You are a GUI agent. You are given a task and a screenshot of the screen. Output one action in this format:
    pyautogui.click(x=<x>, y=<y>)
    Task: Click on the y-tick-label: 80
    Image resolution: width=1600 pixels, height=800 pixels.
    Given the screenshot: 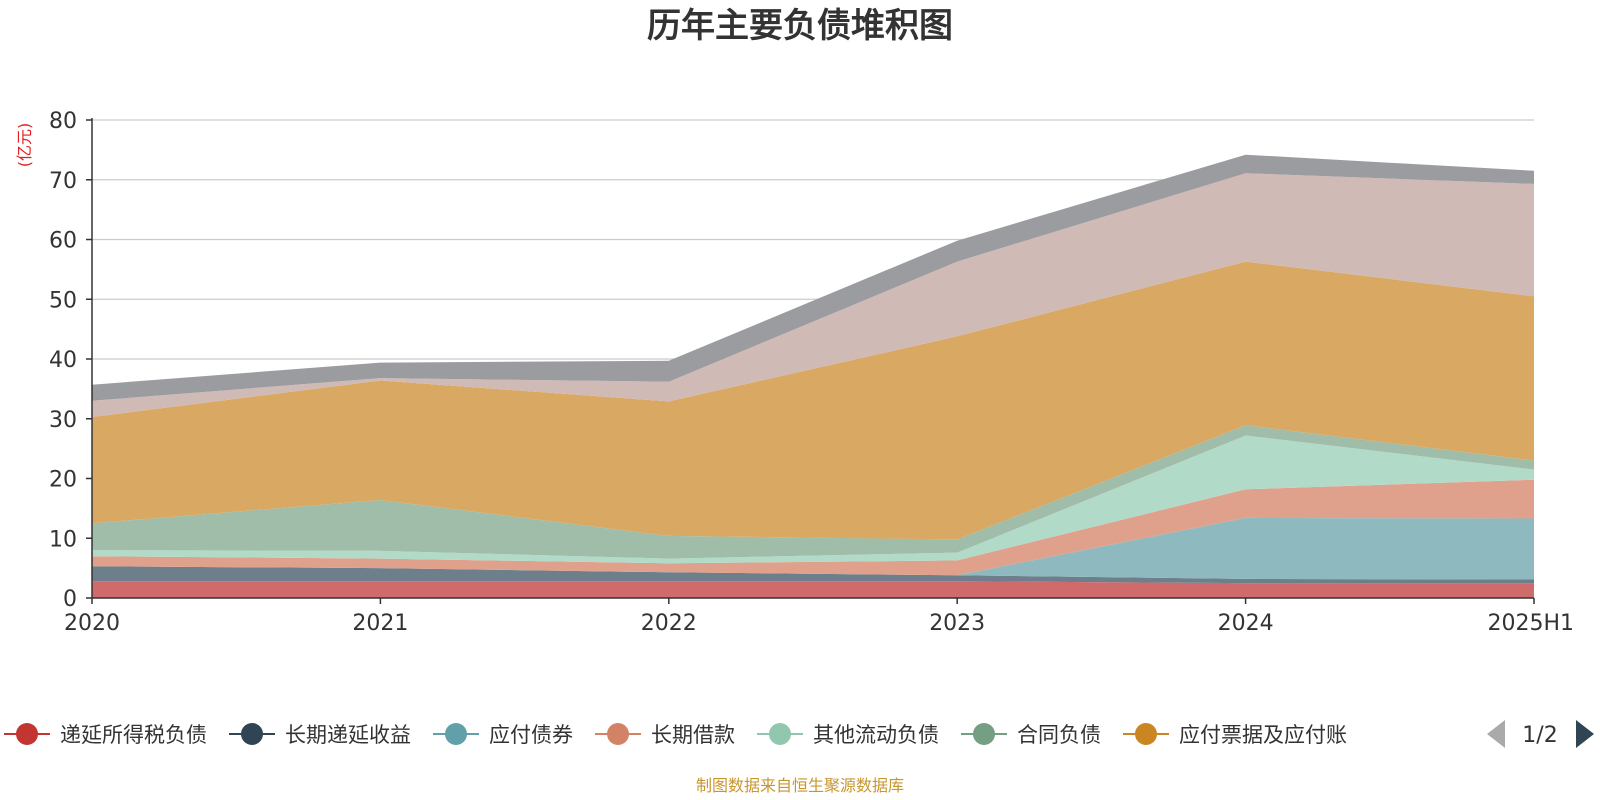 What is the action you would take?
    pyautogui.click(x=63, y=121)
    